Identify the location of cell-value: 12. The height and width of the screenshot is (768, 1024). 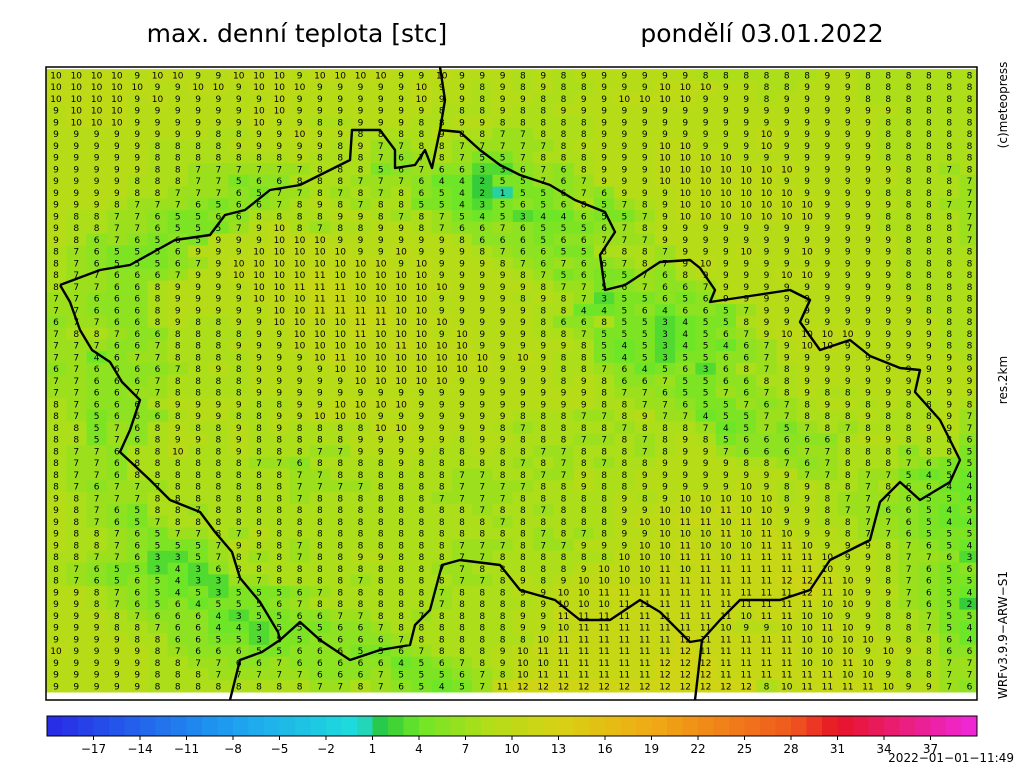
(745, 687).